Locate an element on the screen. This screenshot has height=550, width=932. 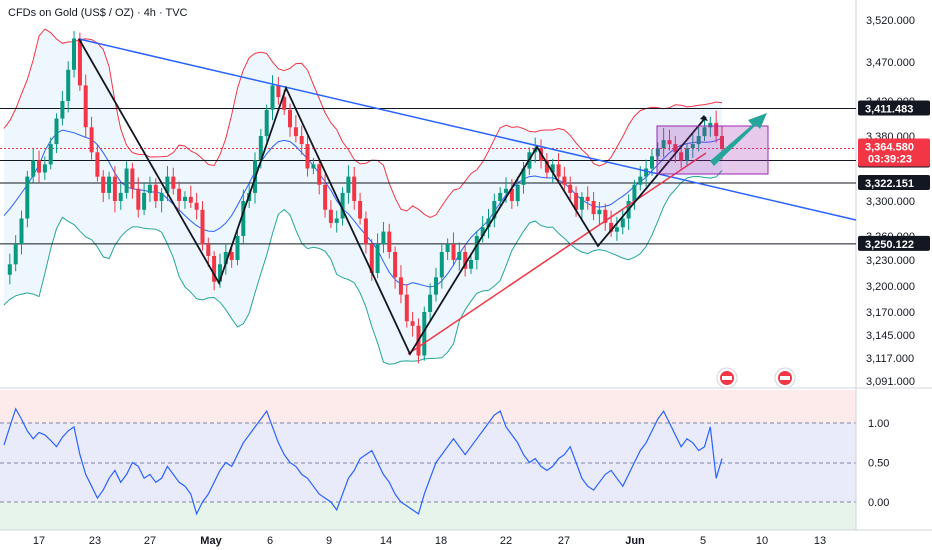
time-tick-label: May is located at coordinates (211, 541).